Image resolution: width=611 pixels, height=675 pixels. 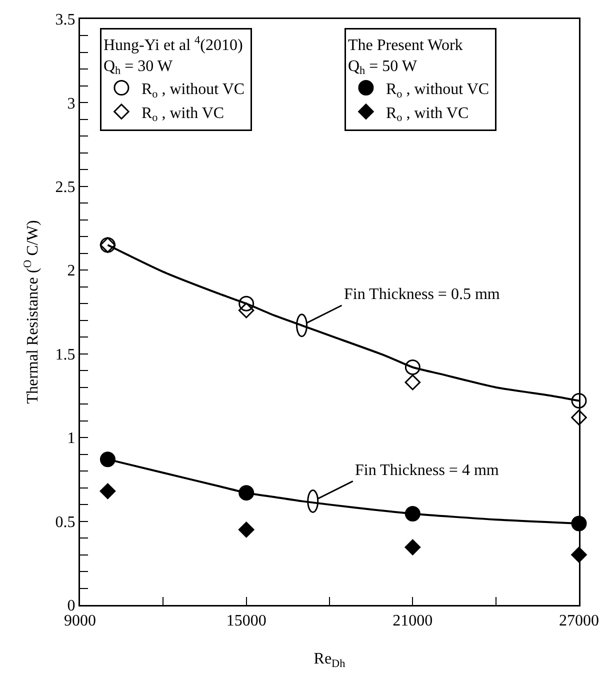 What do you see at coordinates (579, 621) in the screenshot?
I see `x-tick-label: 27000` at bounding box center [579, 621].